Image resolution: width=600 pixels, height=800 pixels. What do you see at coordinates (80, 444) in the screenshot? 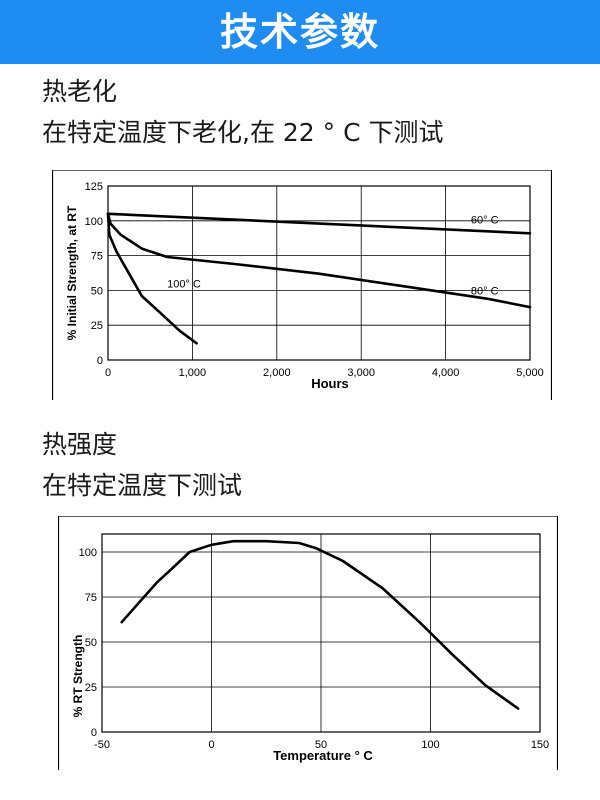
I see `section-heading-heat-strength: 热强度` at bounding box center [80, 444].